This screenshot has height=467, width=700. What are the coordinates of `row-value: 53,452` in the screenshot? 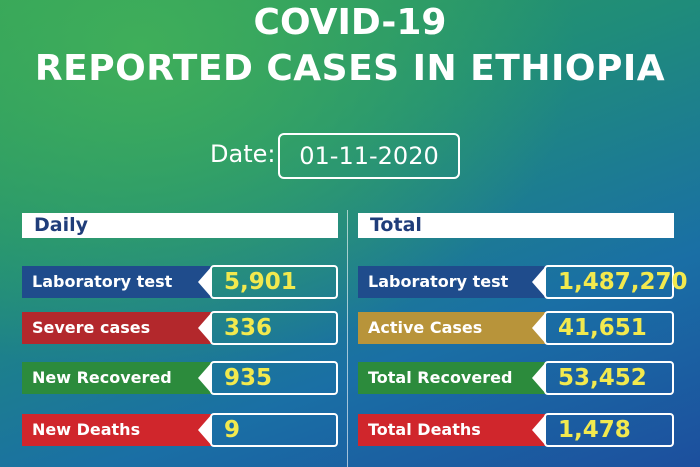 It's located at (609, 378).